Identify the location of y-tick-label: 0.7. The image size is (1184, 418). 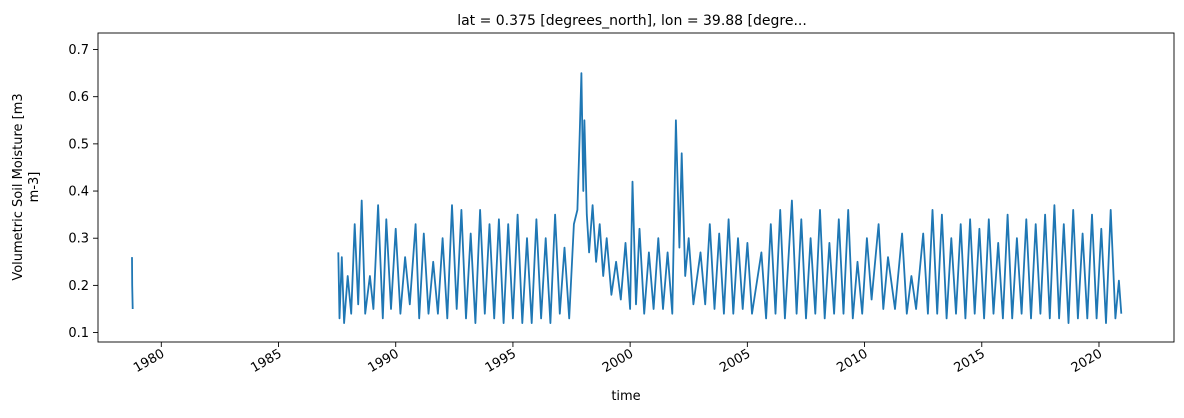
(78, 50).